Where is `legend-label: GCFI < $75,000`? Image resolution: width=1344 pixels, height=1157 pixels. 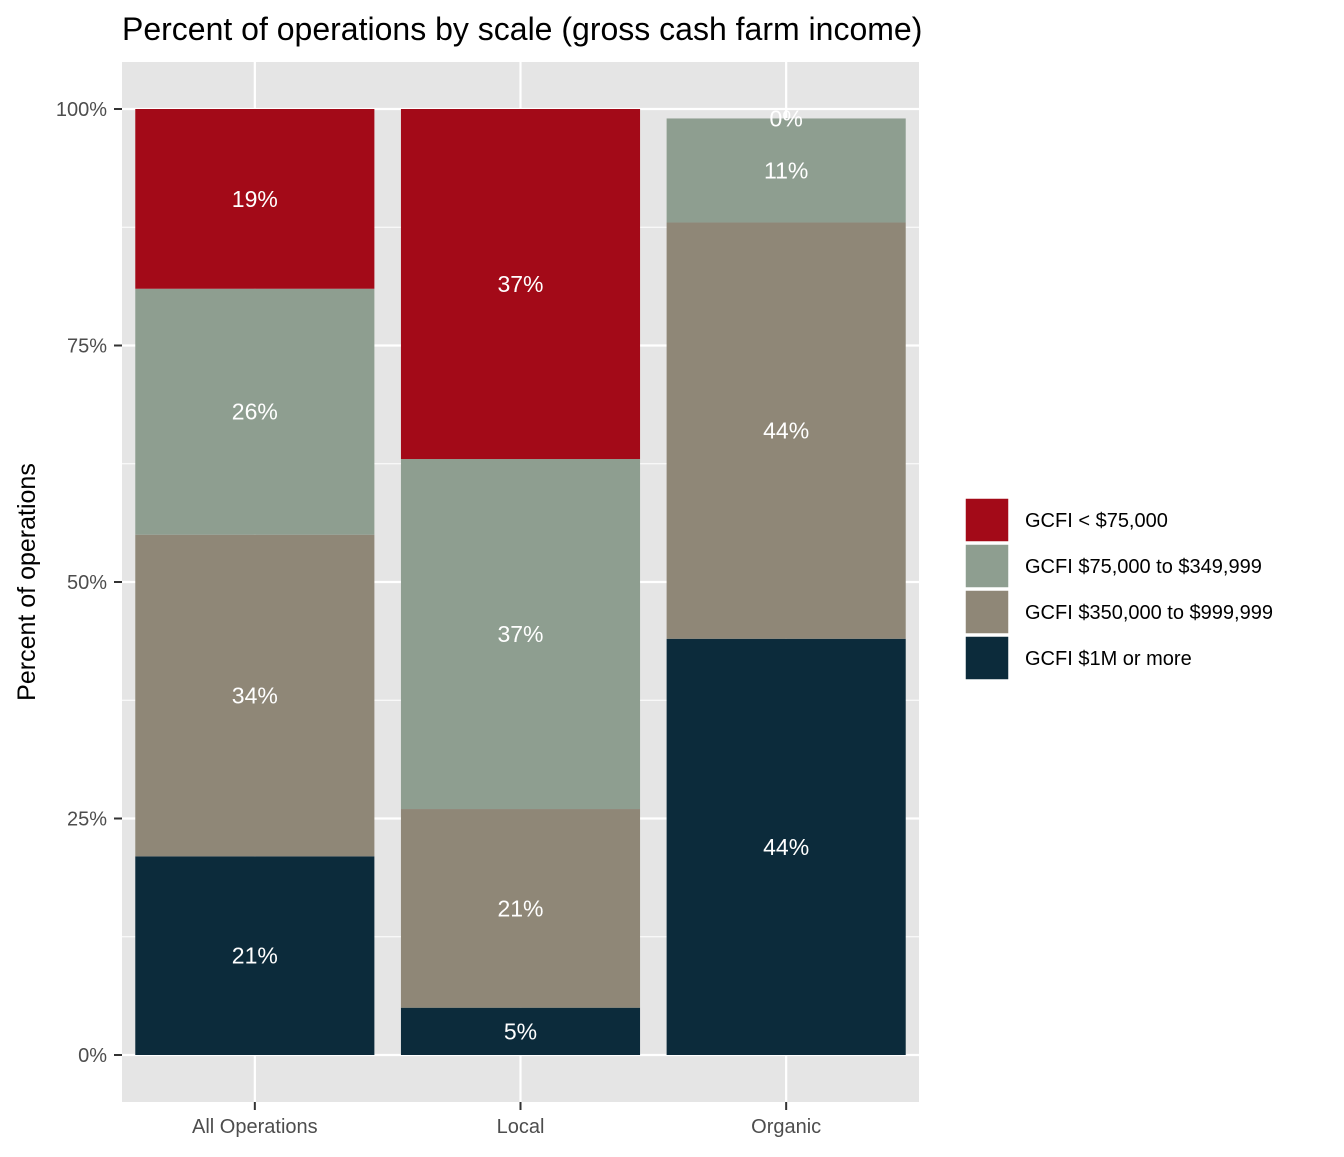 legend-label: GCFI < $75,000 is located at coordinates (1096, 521).